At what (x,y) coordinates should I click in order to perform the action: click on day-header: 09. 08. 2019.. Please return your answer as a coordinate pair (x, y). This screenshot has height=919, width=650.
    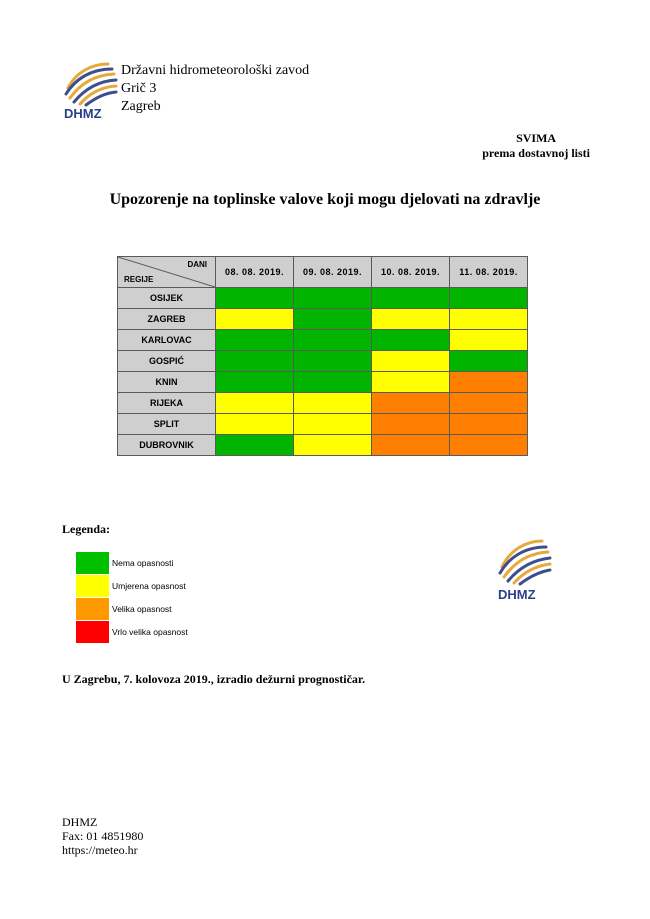
    Looking at the image, I should click on (332, 272).